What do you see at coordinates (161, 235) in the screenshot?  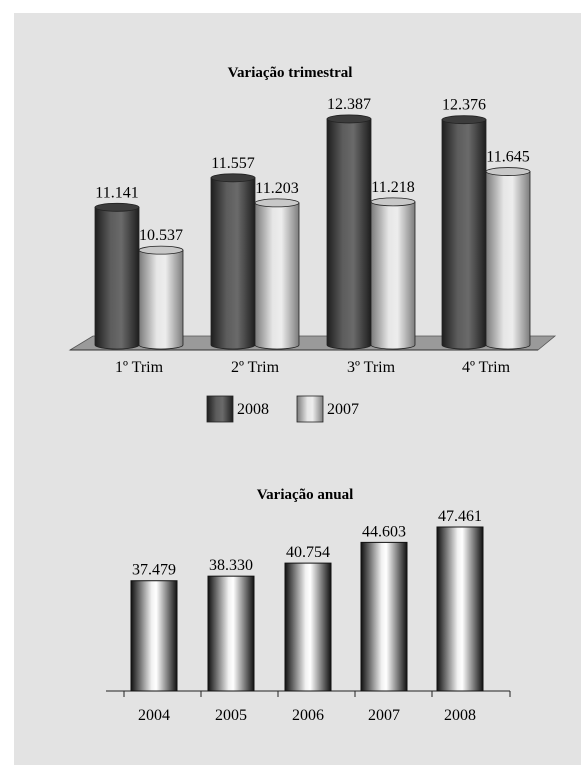 I see `chart1-value-label: 10.537` at bounding box center [161, 235].